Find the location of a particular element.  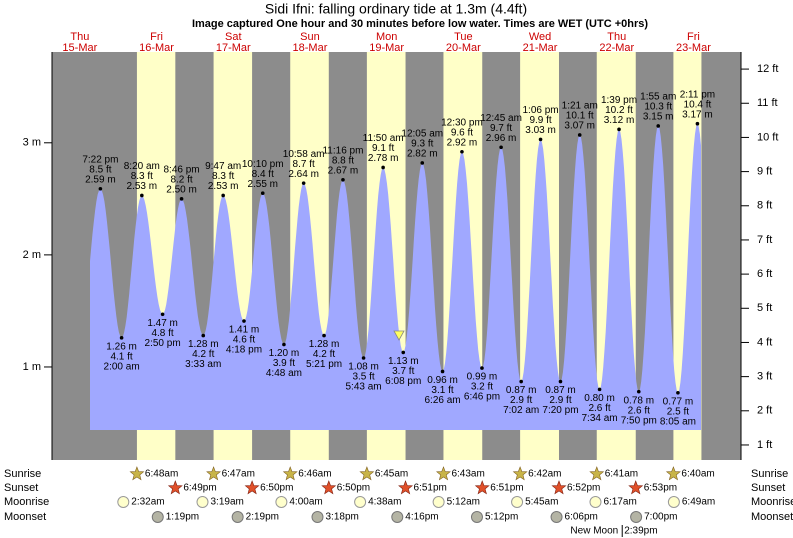

extreme-label: 9.3 ft is located at coordinates (422, 144).